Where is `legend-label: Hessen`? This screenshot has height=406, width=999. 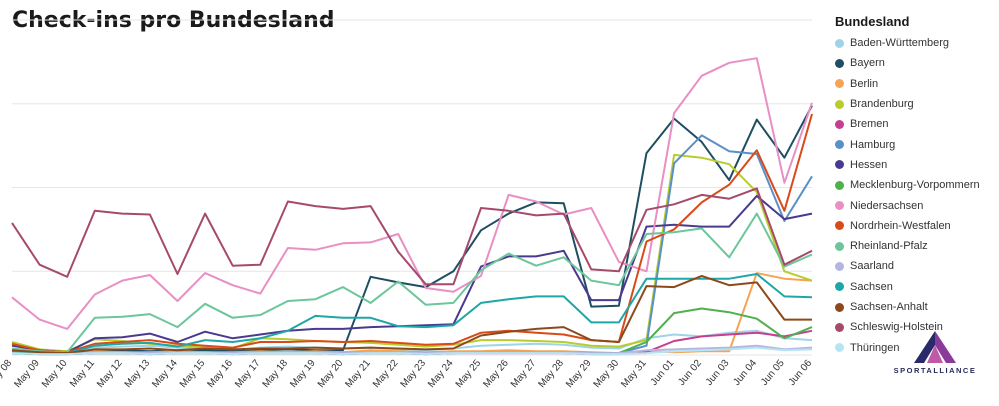 legend-label: Hessen is located at coordinates (869, 164).